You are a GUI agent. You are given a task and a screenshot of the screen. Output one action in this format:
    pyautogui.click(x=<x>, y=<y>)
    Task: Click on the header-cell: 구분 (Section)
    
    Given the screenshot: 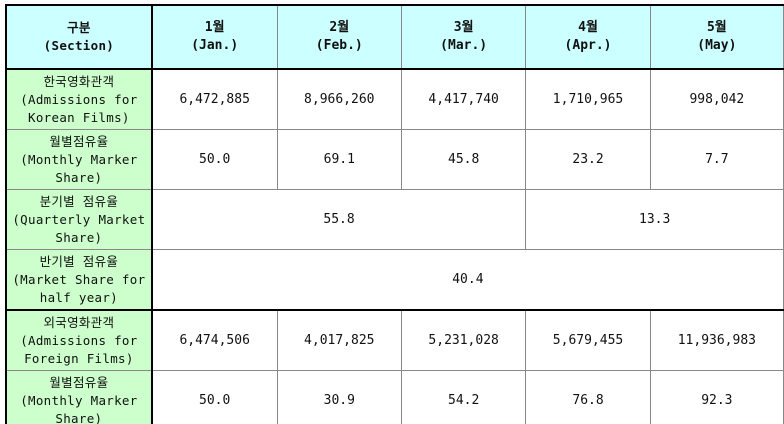 What is the action you would take?
    pyautogui.click(x=79, y=37)
    